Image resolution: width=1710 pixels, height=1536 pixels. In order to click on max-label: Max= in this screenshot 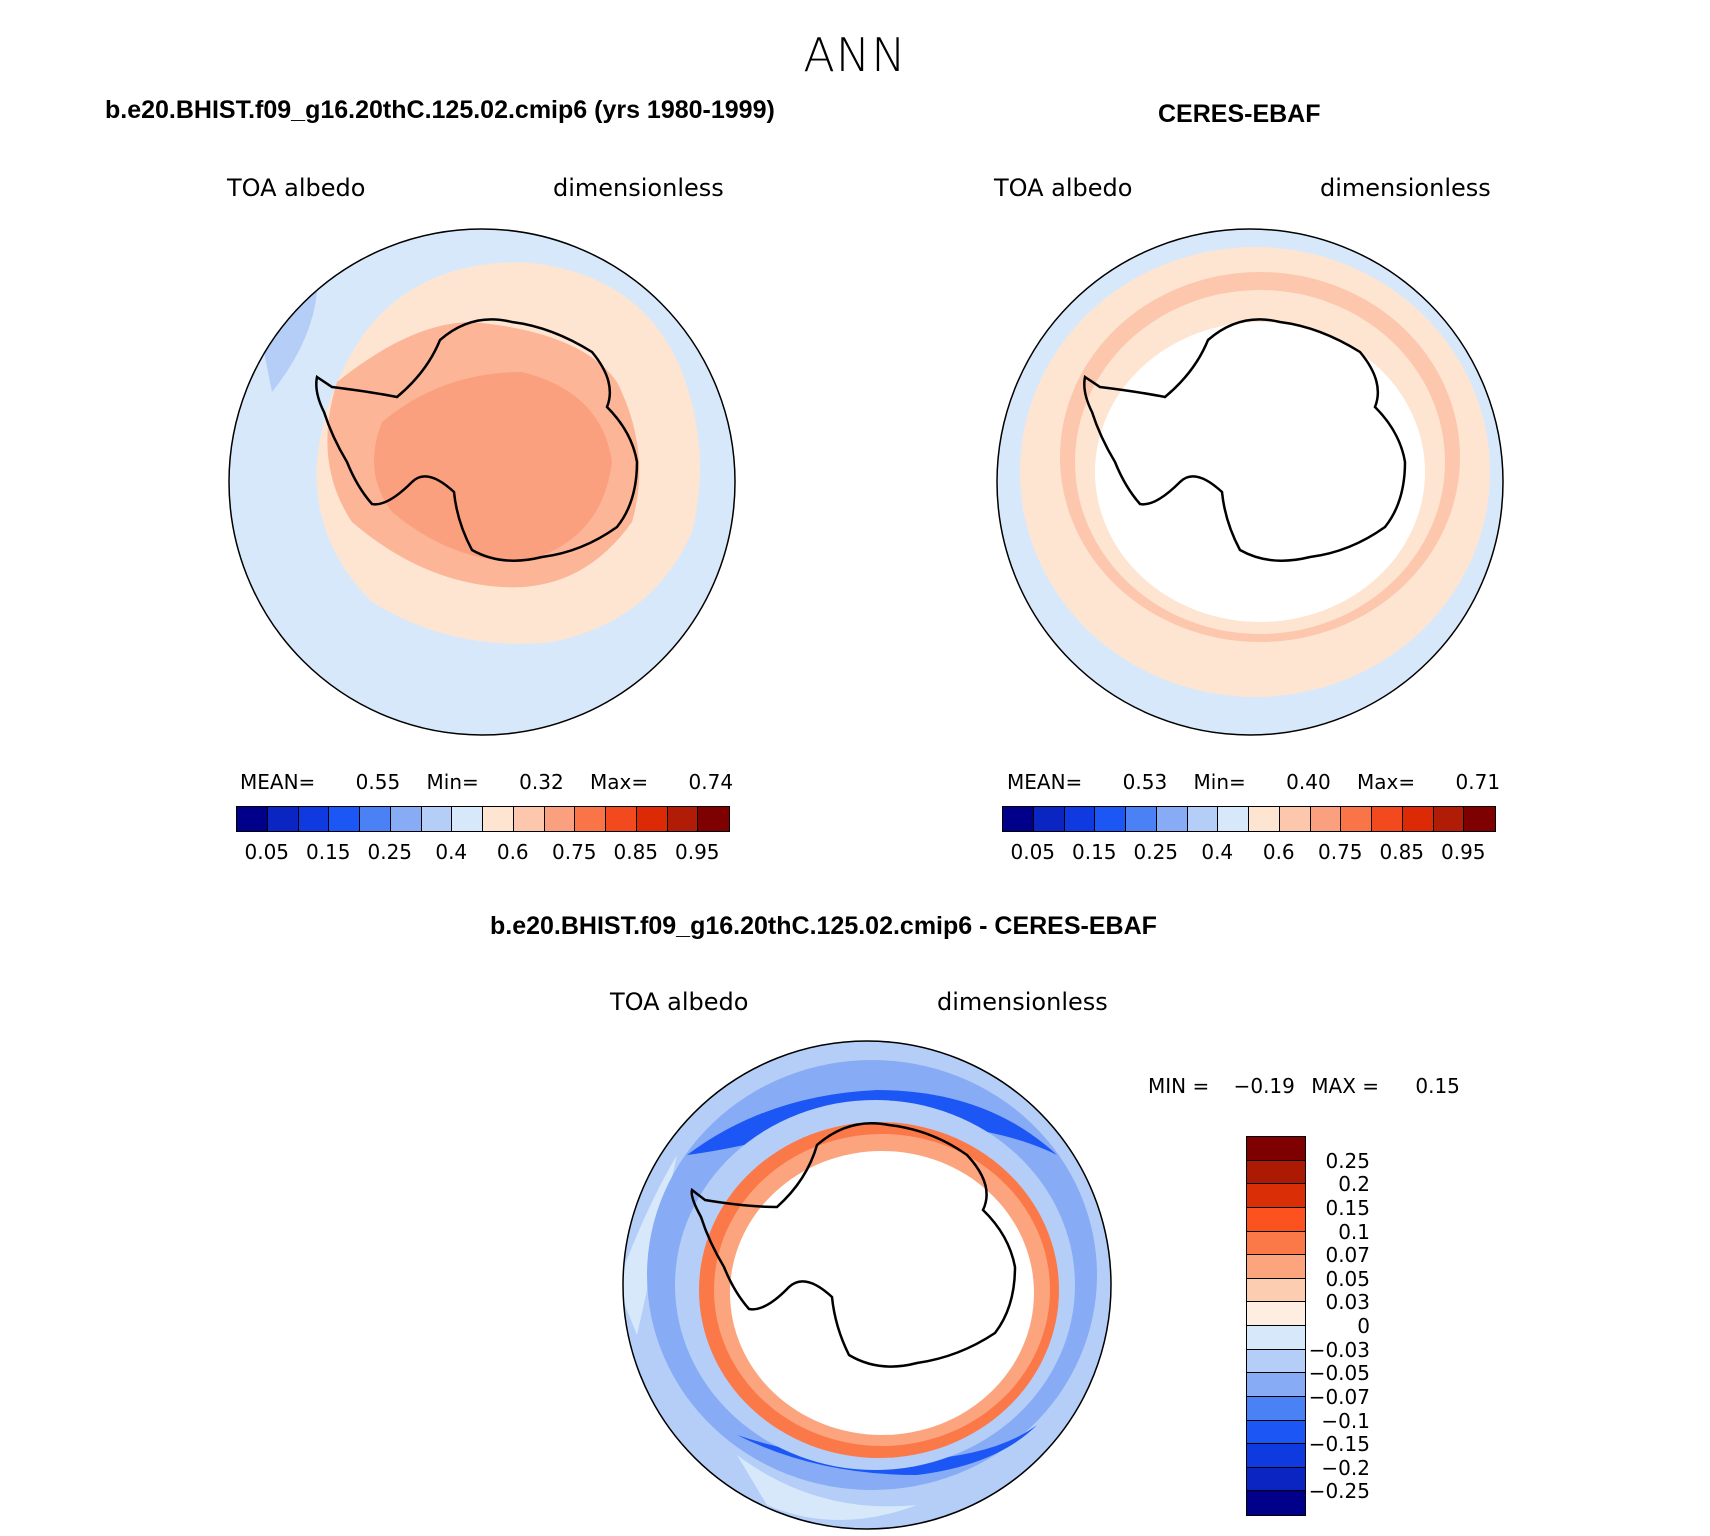, I will do `click(619, 782)`.